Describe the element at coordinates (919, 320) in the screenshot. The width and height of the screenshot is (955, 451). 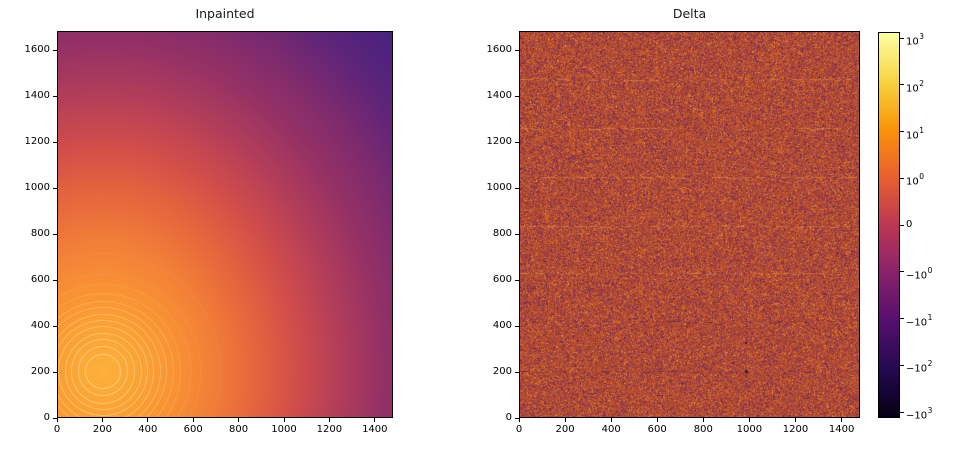
I see `colorbar-tick-label: −101` at that location.